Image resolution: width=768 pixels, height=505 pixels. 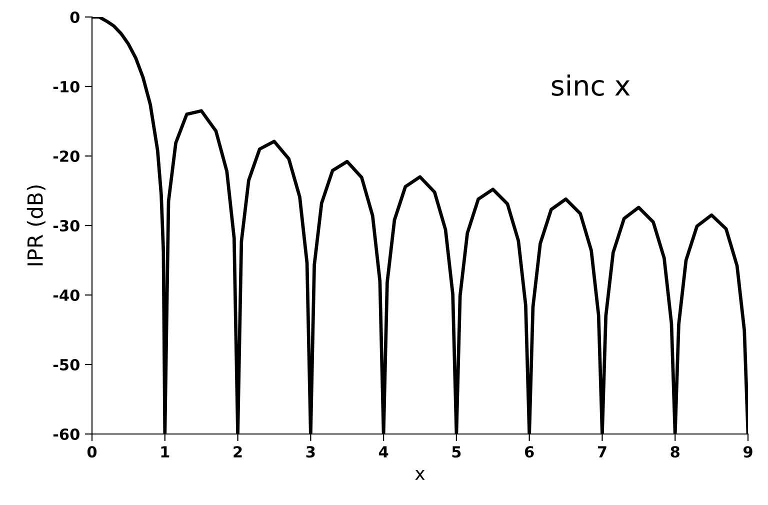 I want to click on x-tick-label: 6, so click(x=529, y=452).